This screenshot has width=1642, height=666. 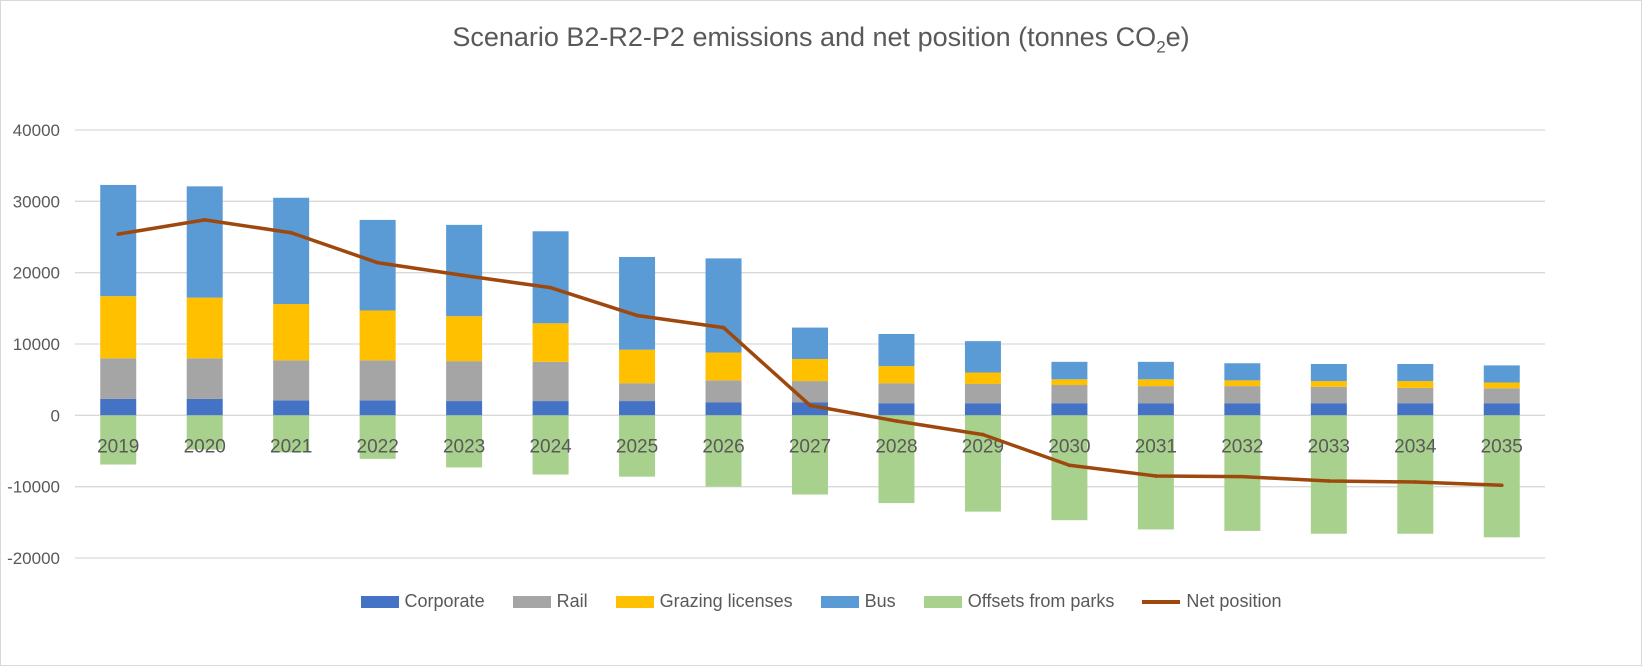 What do you see at coordinates (1242, 446) in the screenshot?
I see `x-tick-label: 2032` at bounding box center [1242, 446].